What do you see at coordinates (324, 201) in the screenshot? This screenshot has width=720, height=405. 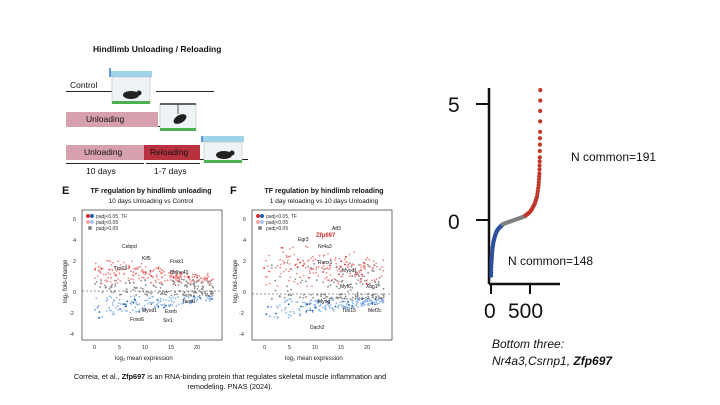 I see `panel-f-subtitle: 1 day reloading vs 10 days Unloading` at bounding box center [324, 201].